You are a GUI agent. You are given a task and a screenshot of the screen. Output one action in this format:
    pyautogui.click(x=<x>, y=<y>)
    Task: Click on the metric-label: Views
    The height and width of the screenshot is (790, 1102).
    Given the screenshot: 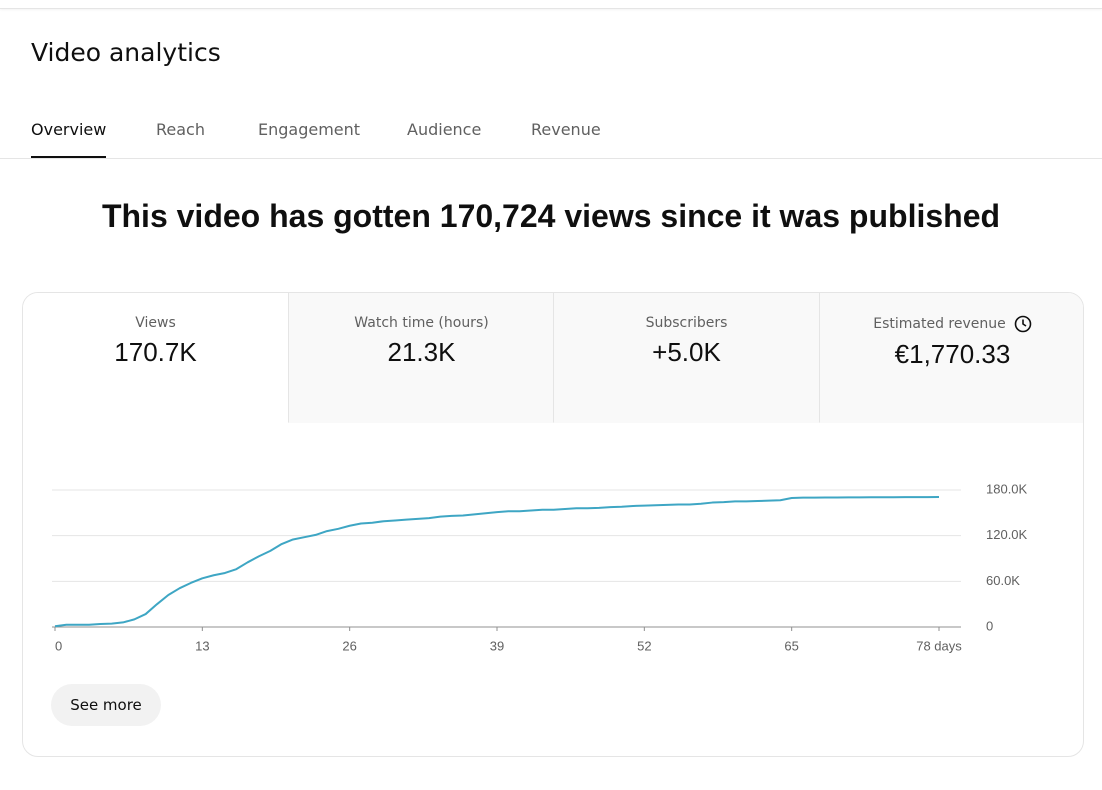 What is the action you would take?
    pyautogui.click(x=155, y=323)
    